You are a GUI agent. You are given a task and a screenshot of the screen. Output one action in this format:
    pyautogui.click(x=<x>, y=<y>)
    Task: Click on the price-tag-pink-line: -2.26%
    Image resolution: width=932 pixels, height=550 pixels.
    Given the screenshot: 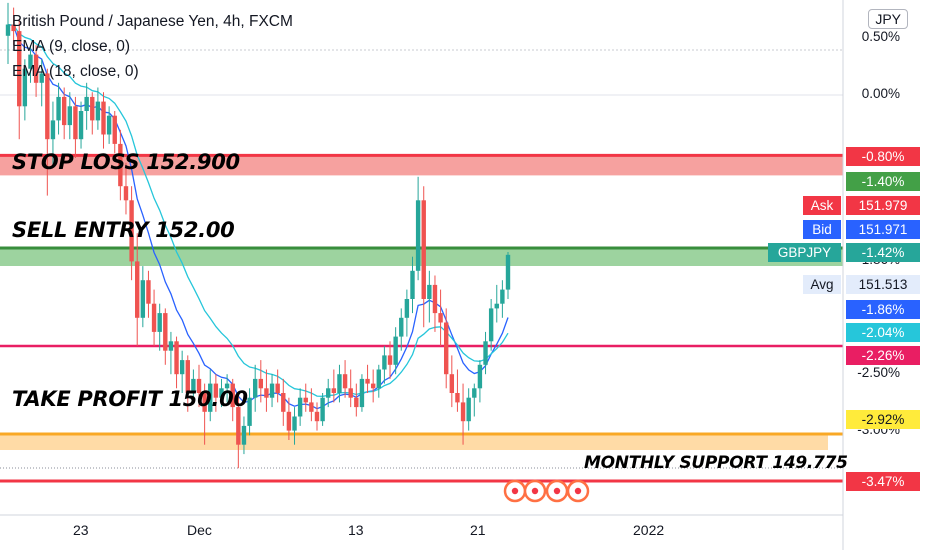 What is the action you would take?
    pyautogui.click(x=883, y=355)
    